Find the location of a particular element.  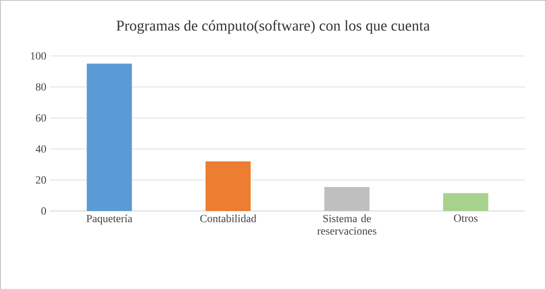

y-tick-label: 20 is located at coordinates (41, 180).